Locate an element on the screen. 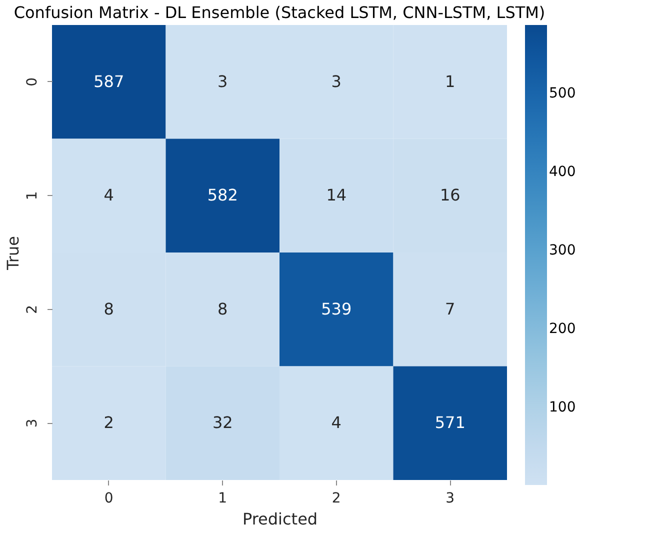 Image resolution: width=670 pixels, height=554 pixels. color-bar-label: 100 is located at coordinates (562, 407).